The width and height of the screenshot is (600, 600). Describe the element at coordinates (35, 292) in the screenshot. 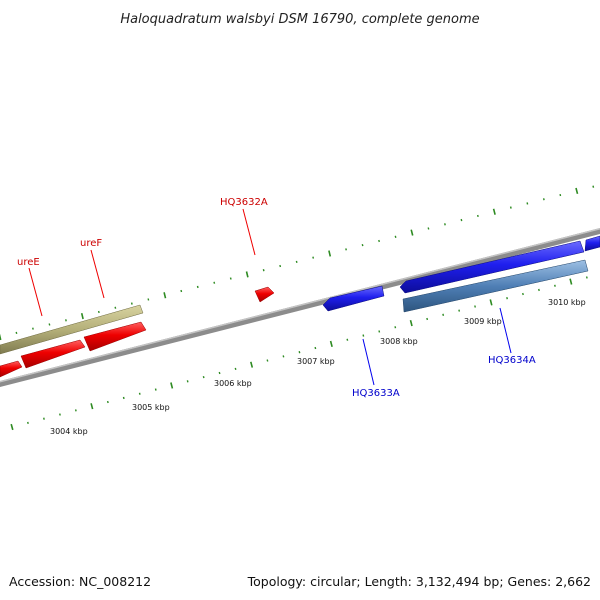

I see `ureE-leader-line` at that location.